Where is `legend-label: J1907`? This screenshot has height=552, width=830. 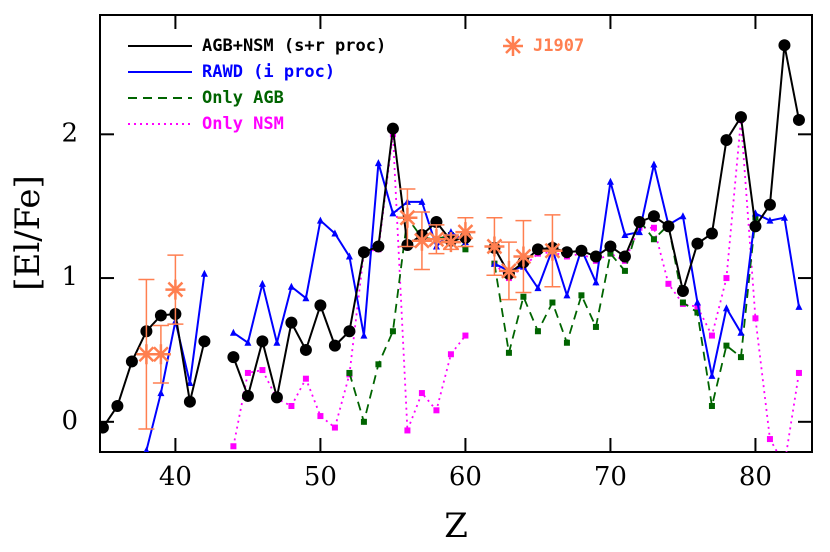
legend-label: J1907 is located at coordinates (558, 46).